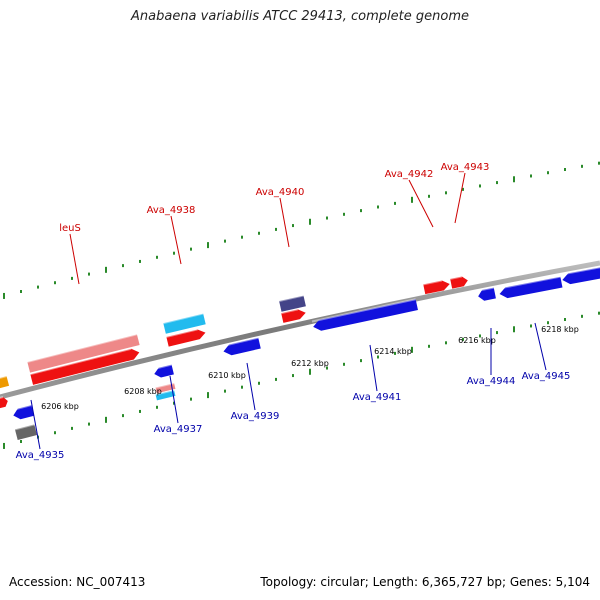 This screenshot has width=600, height=600. Describe the element at coordinates (377, 397) in the screenshot. I see `gene-ava-4941-label: Ava_4941` at that location.